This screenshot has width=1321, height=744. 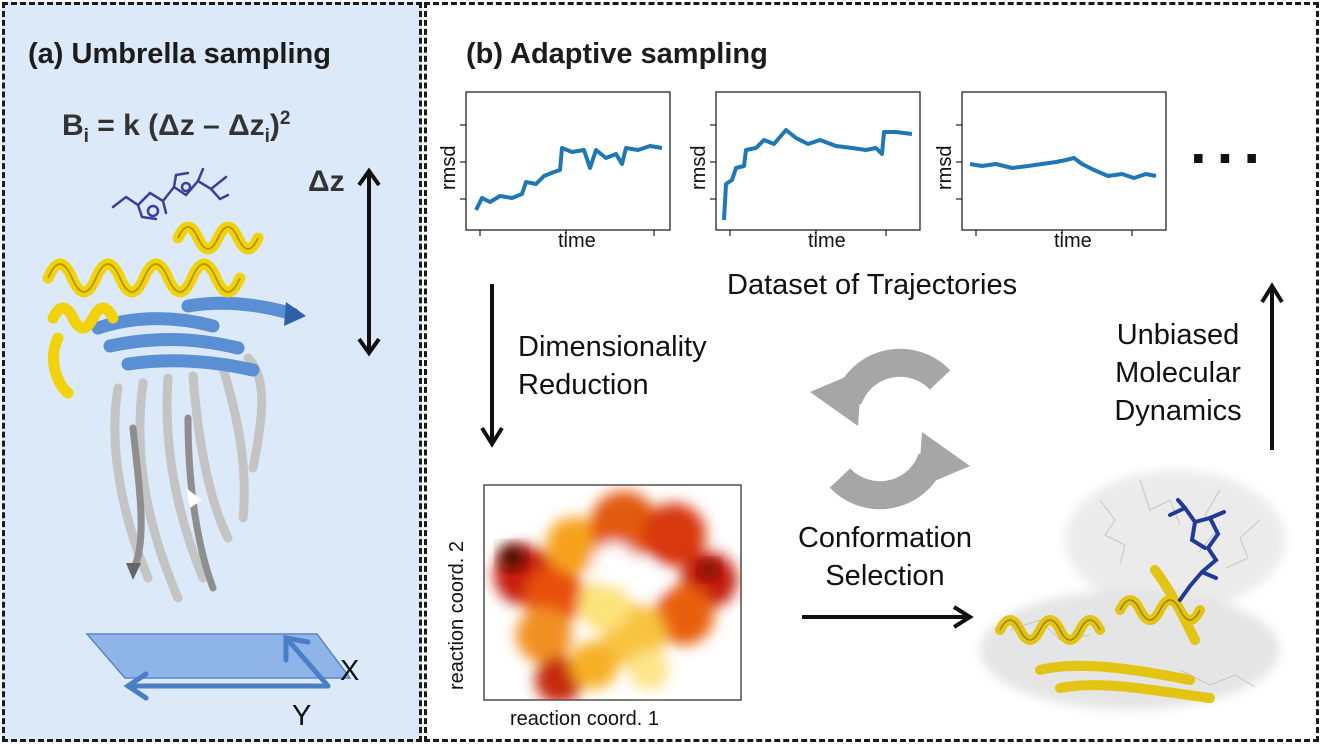 What do you see at coordinates (326, 181) in the screenshot?
I see `delta-z-label: Δz` at bounding box center [326, 181].